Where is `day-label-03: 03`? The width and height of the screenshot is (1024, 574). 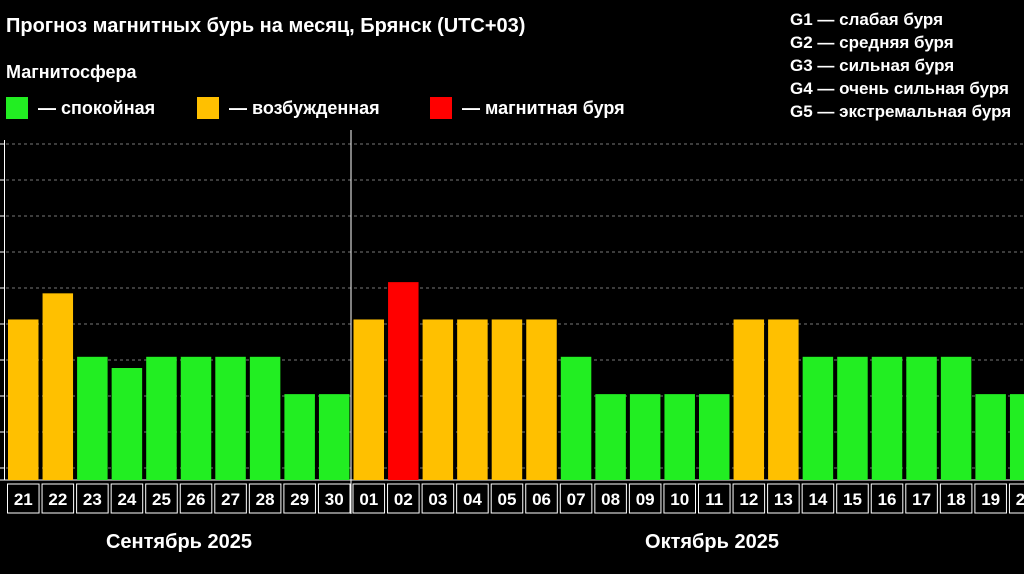 day-label-03: 03 is located at coordinates (437, 499).